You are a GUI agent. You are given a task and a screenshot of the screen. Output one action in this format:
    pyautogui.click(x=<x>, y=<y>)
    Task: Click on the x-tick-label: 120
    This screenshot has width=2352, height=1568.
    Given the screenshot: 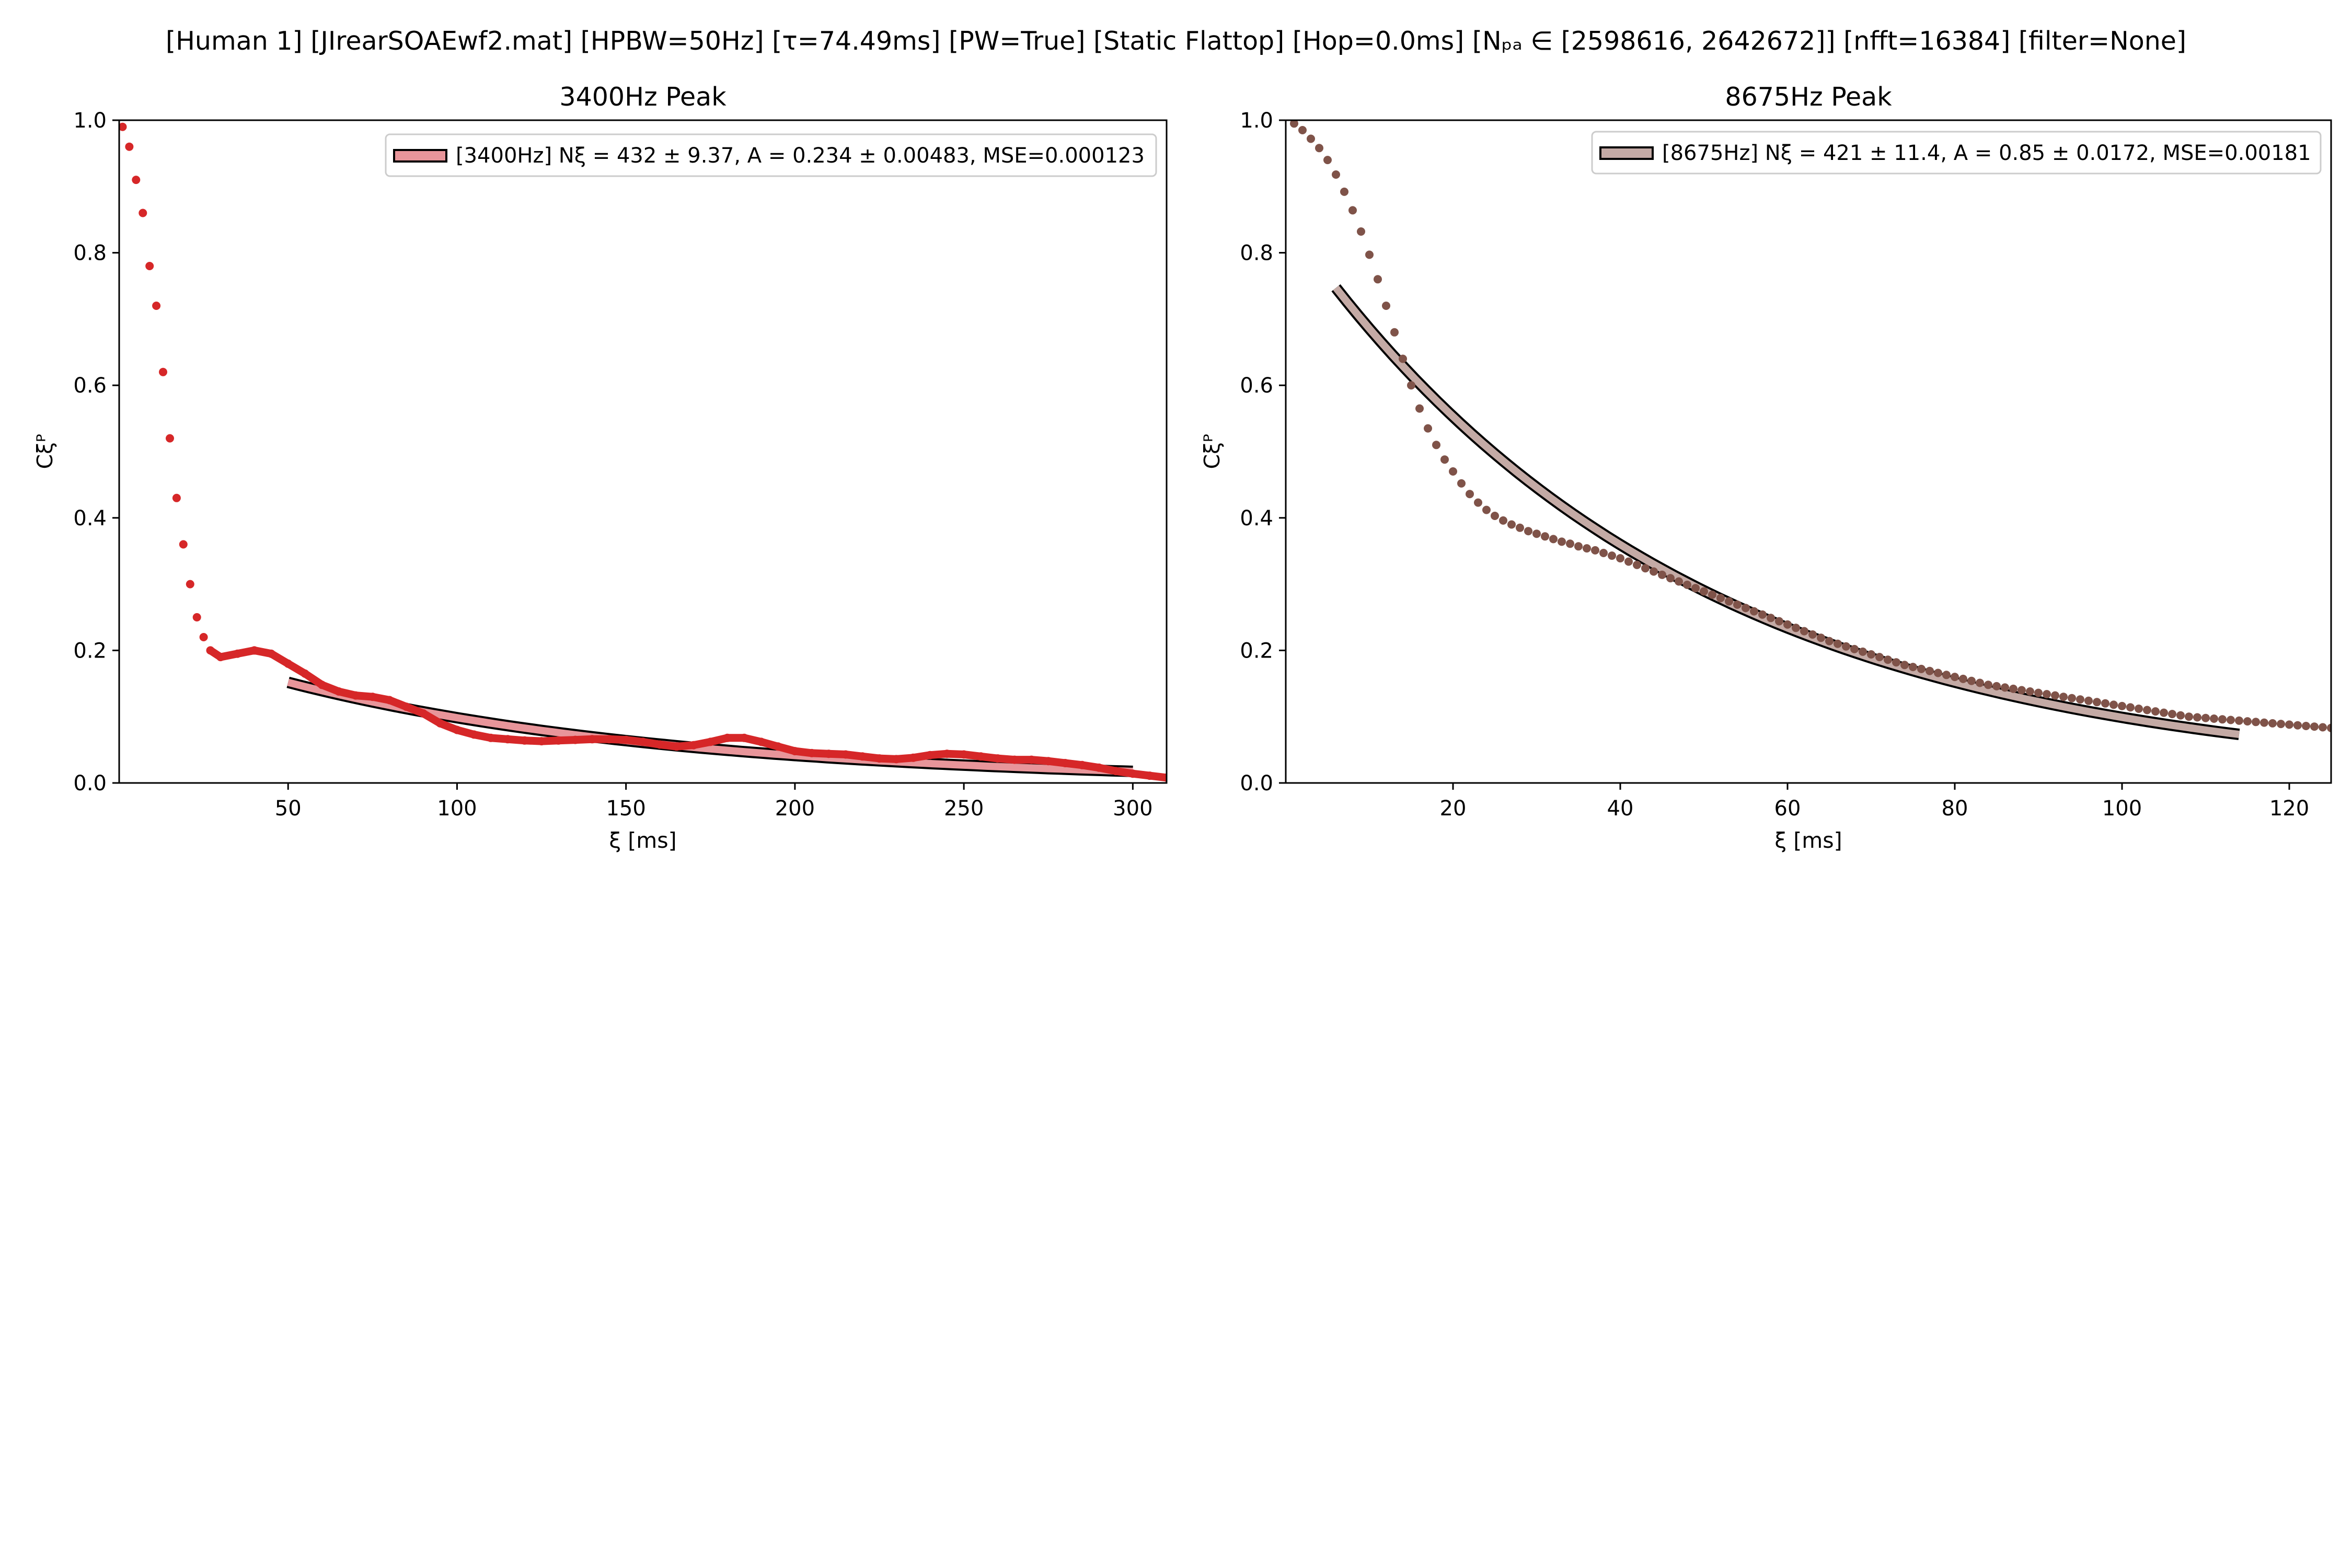 What is the action you would take?
    pyautogui.click(x=2289, y=809)
    